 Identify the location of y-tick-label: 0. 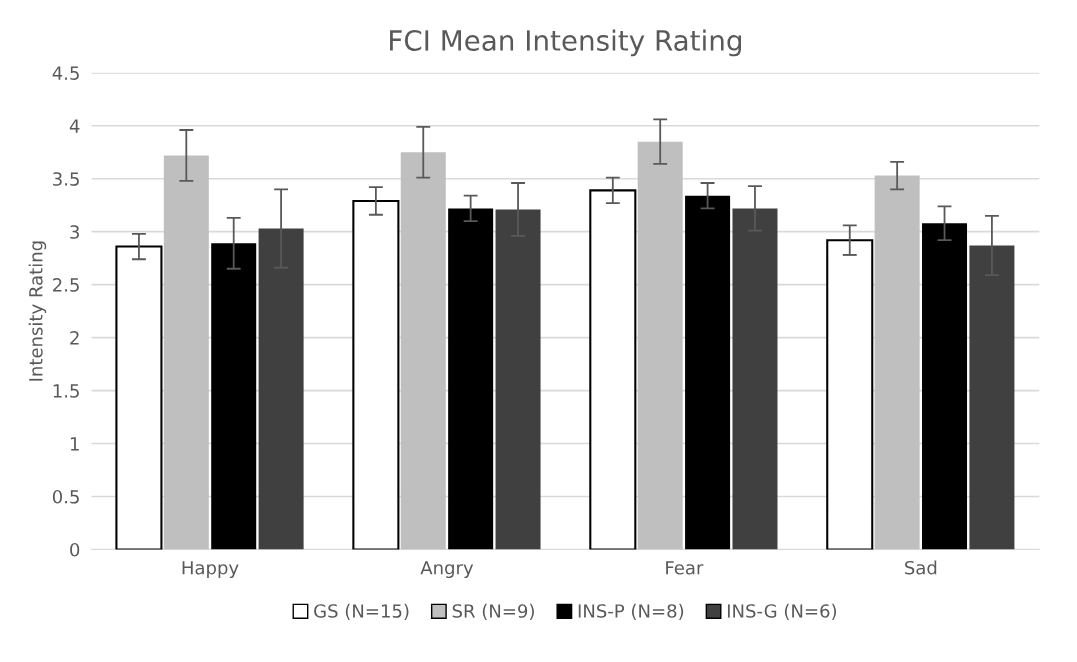
(75, 549).